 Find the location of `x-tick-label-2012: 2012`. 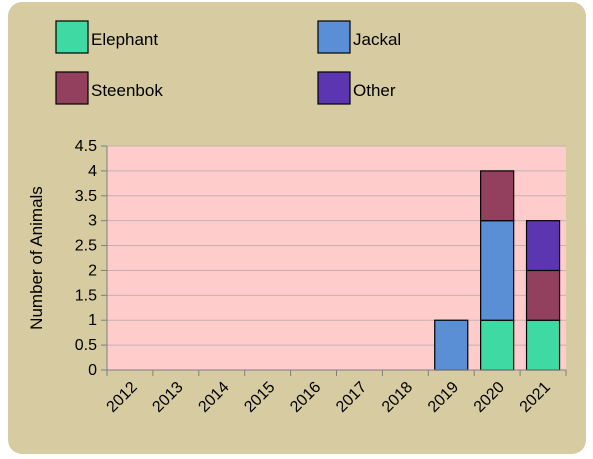

x-tick-label-2012: 2012 is located at coordinates (122, 397).